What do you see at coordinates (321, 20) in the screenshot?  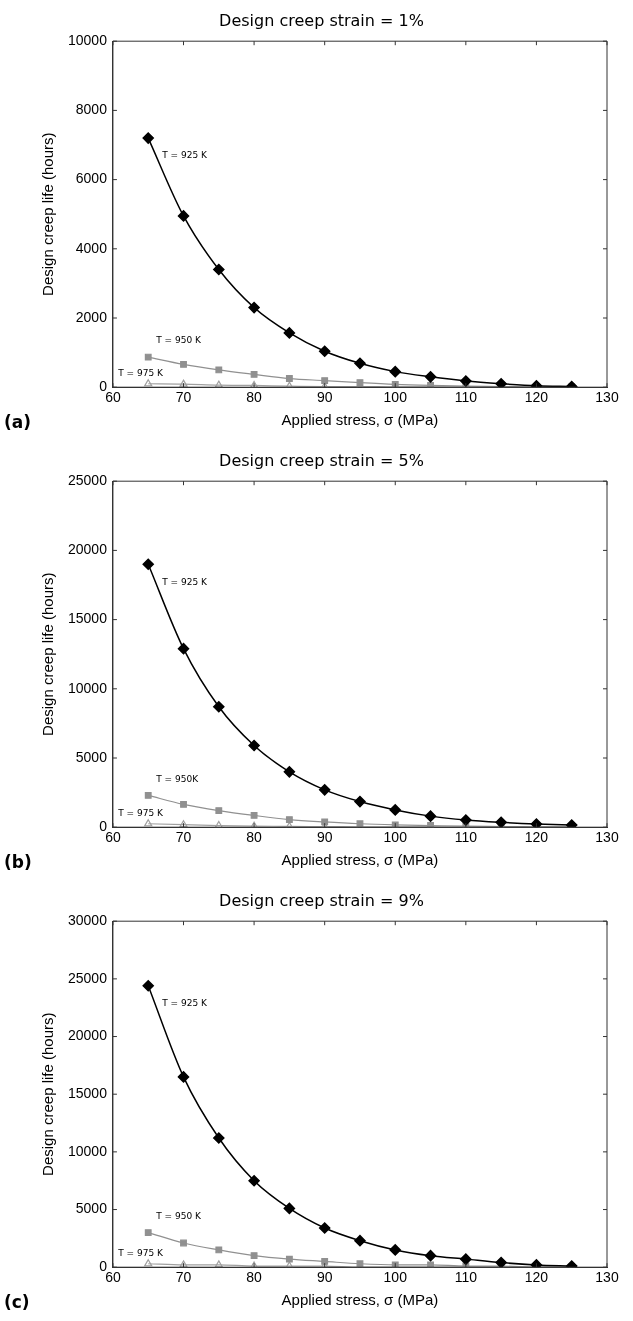 I see `chart-title: Design creep strain = 1%` at bounding box center [321, 20].